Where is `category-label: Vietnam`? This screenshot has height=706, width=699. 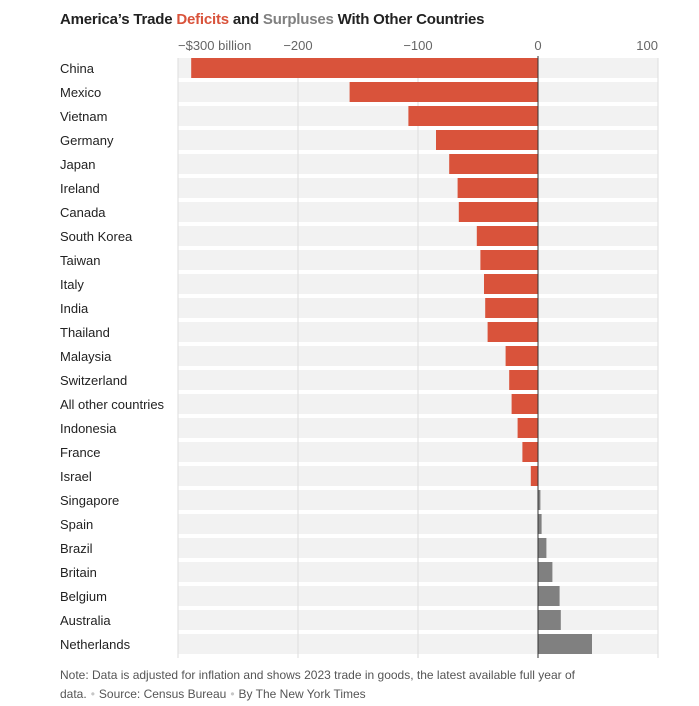
category-label: Vietnam is located at coordinates (83, 116).